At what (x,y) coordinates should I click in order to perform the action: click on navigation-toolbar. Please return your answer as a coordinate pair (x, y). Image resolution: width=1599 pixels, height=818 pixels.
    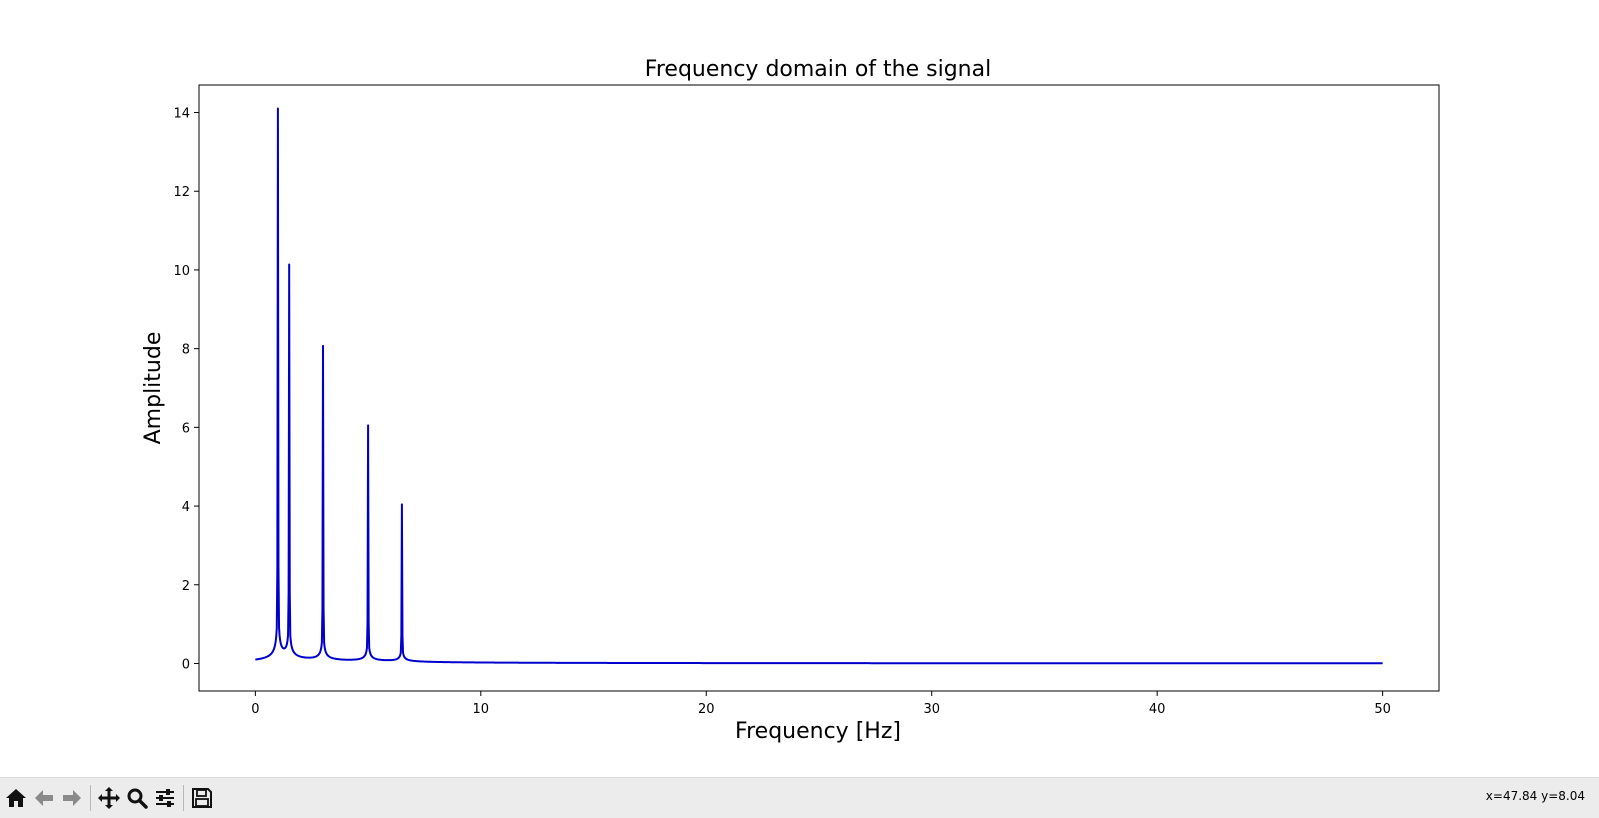
    Looking at the image, I should click on (799, 797).